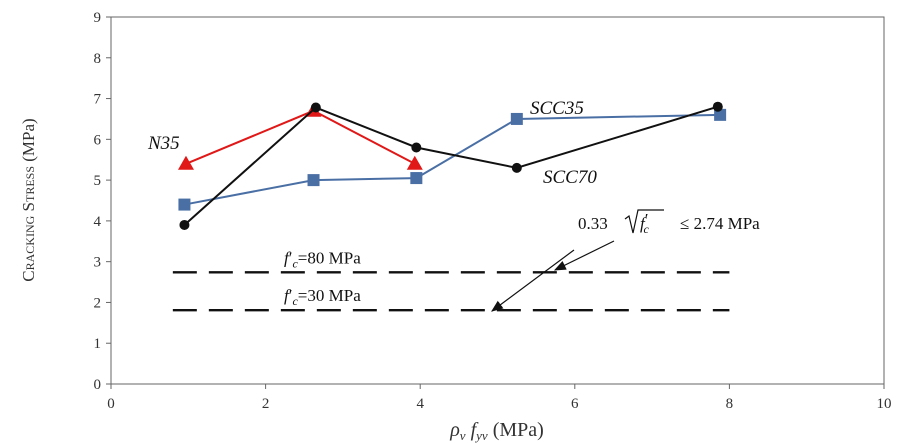 The height and width of the screenshot is (443, 900). Describe the element at coordinates (98, 344) in the screenshot. I see `y-tick-label: 1` at that location.